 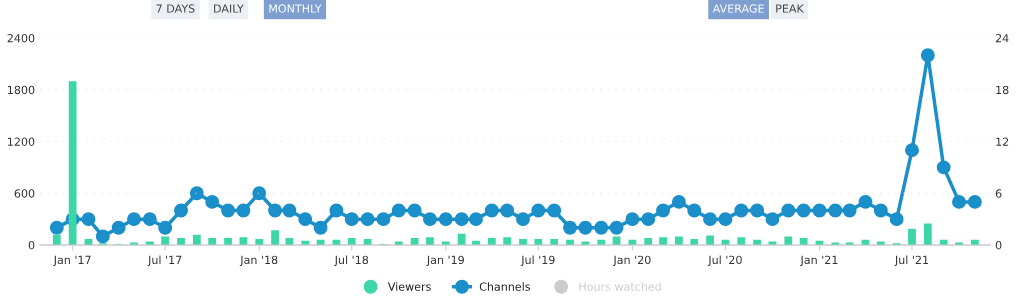 What do you see at coordinates (24, 193) in the screenshot?
I see `y-tick-label: 600` at bounding box center [24, 193].